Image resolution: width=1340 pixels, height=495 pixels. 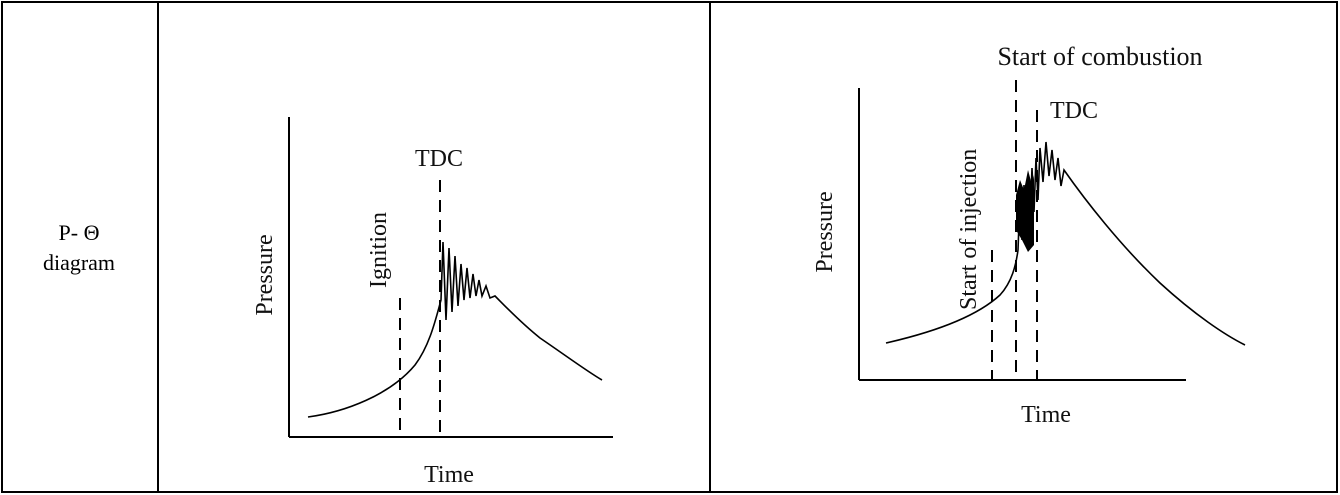 I want to click on right-xlabel: Time, so click(x=1046, y=415).